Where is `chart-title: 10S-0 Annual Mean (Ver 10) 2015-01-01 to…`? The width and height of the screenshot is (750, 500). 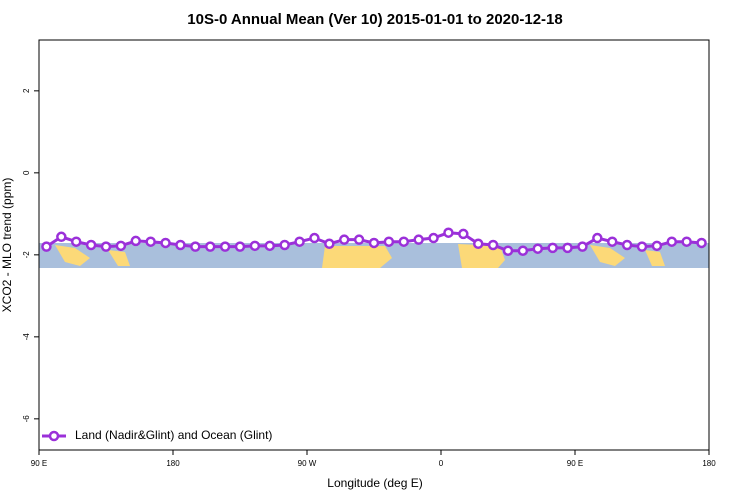 chart-title: 10S-0 Annual Mean (Ver 10) 2015-01-01 to… is located at coordinates (374, 19).